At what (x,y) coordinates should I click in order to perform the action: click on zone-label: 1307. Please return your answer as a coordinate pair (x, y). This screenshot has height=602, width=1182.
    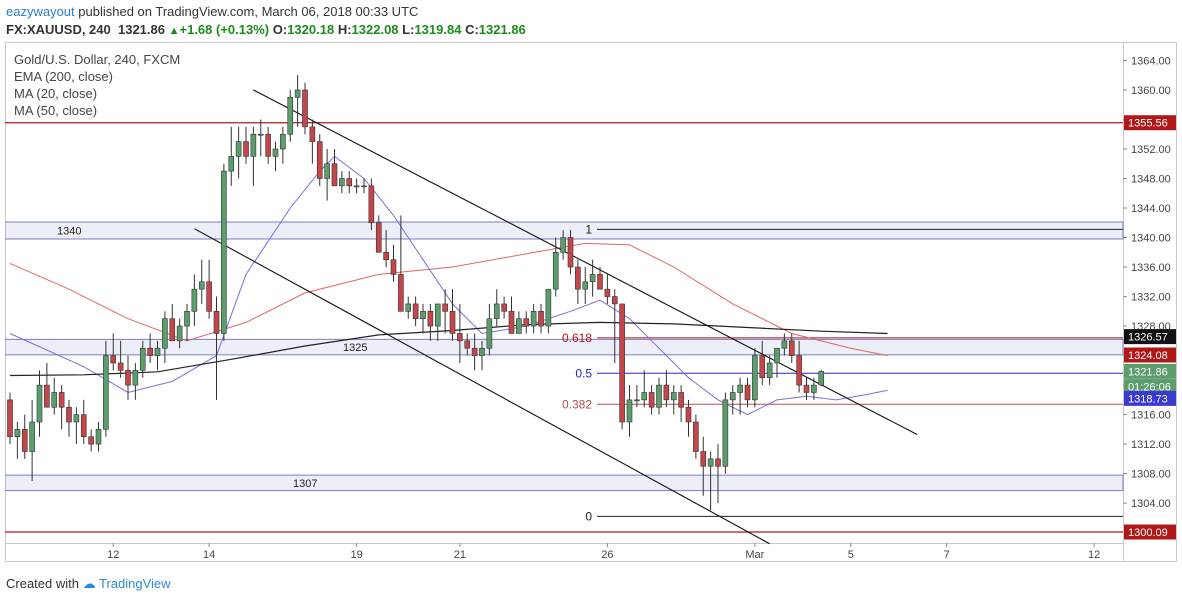
    Looking at the image, I should click on (305, 484).